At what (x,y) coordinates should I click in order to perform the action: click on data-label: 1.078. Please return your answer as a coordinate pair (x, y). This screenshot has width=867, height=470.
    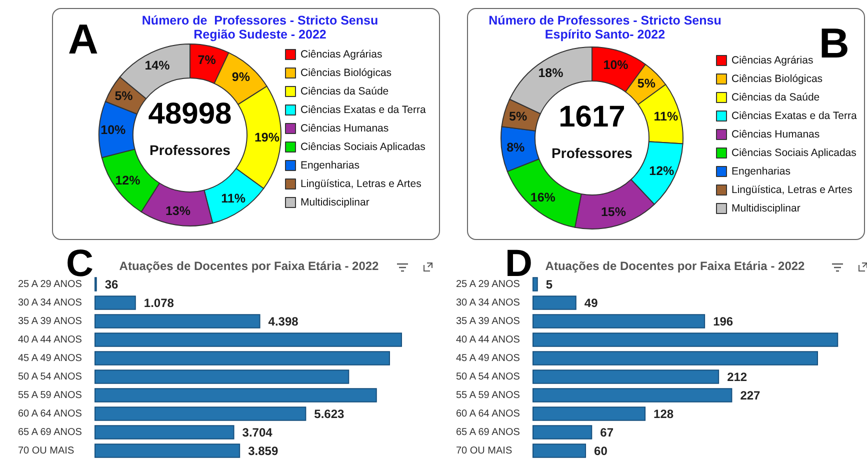
    Looking at the image, I should click on (159, 303).